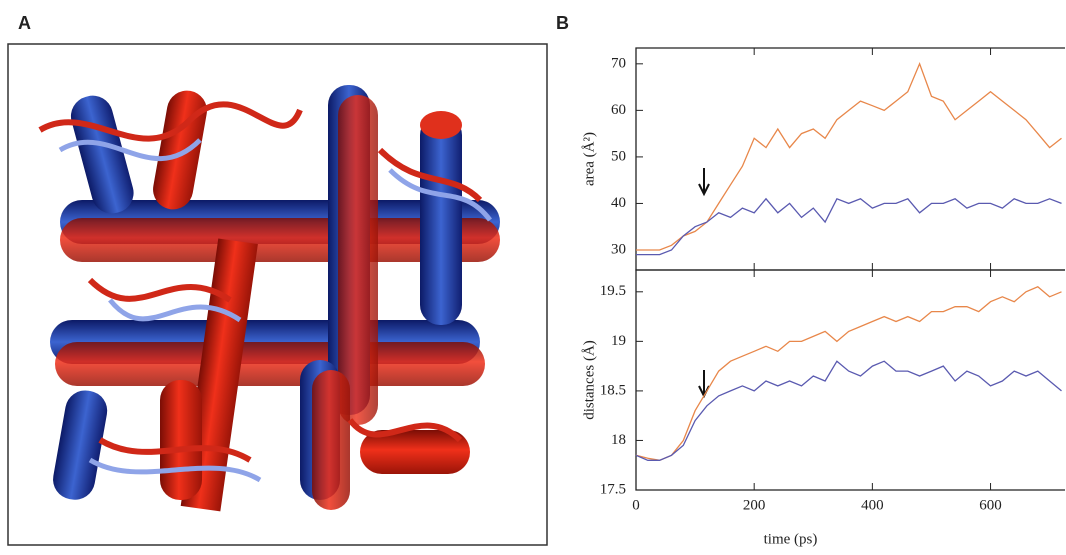 This screenshot has width=1066, height=555. What do you see at coordinates (618, 110) in the screenshot?
I see `y-tick-label: 60` at bounding box center [618, 110].